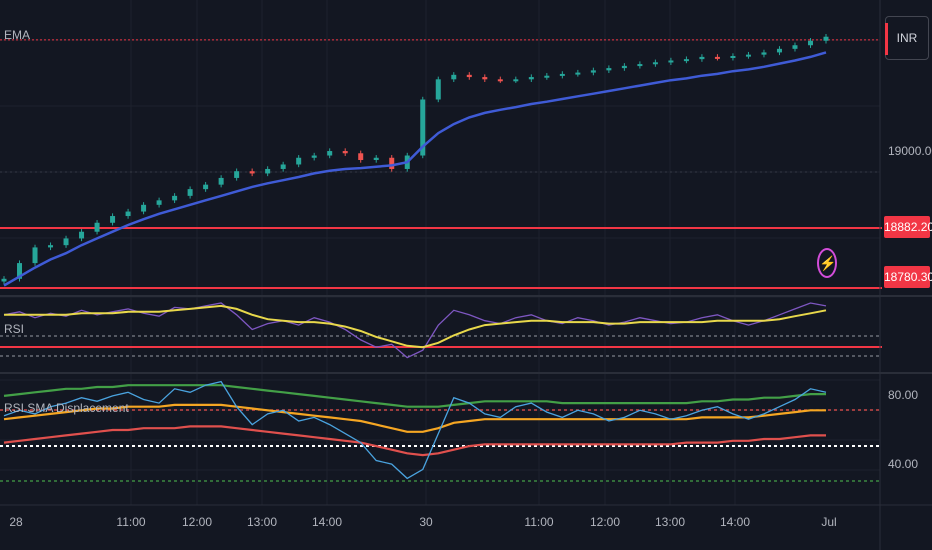  What do you see at coordinates (17, 35) in the screenshot?
I see `ema-indicator-label: EMA` at bounding box center [17, 35].